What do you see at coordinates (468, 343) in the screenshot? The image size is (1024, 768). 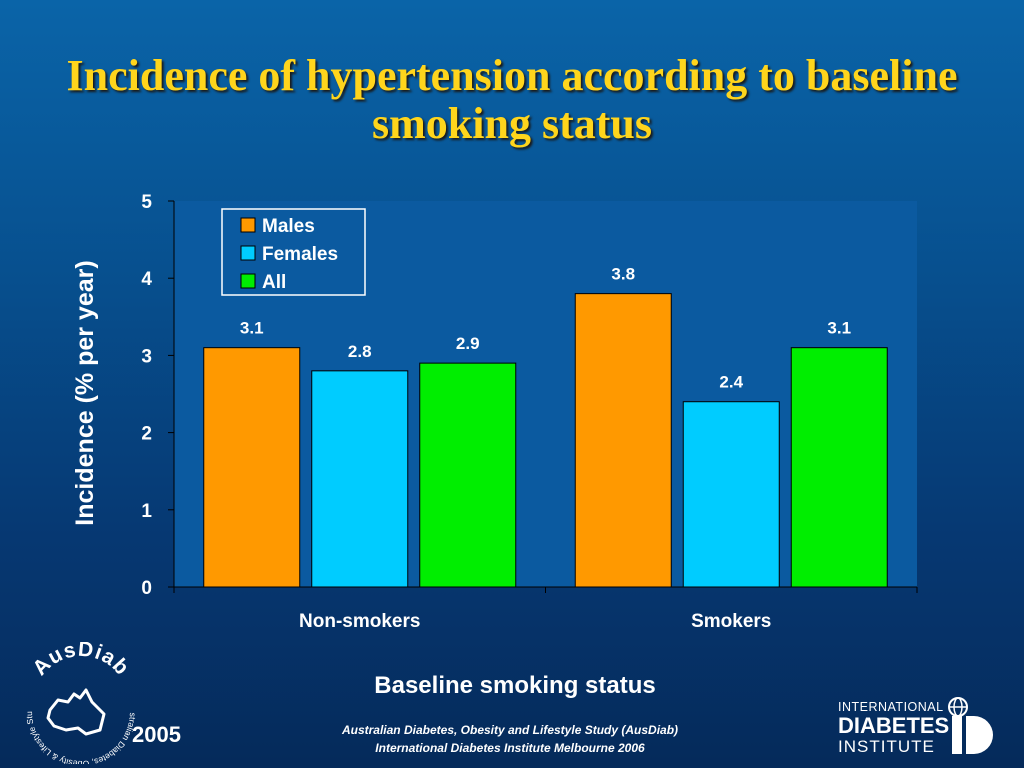 I see `data-label: 2.9` at bounding box center [468, 343].